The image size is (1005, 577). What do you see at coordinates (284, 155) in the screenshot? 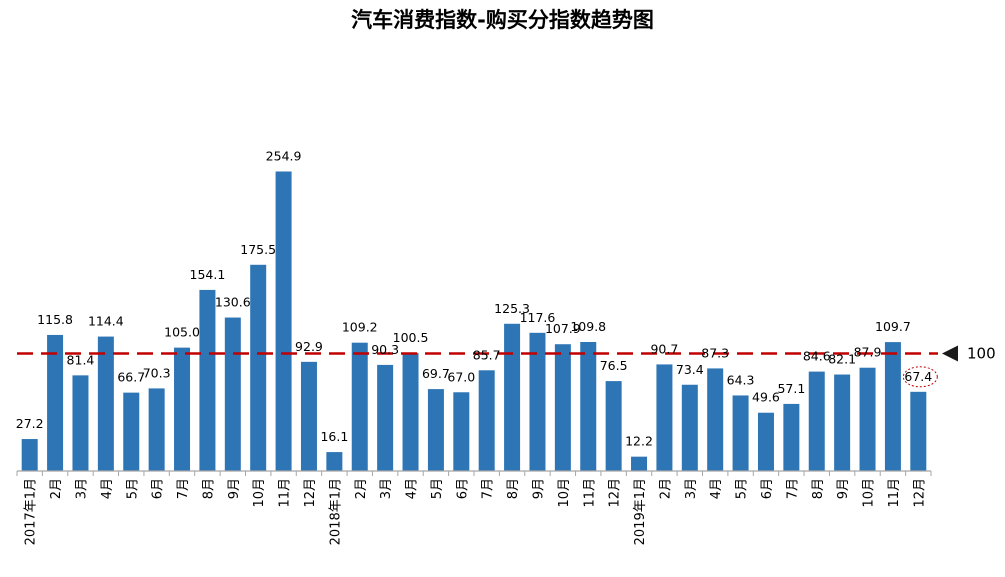
I see `value-label: 254.9` at bounding box center [284, 155].